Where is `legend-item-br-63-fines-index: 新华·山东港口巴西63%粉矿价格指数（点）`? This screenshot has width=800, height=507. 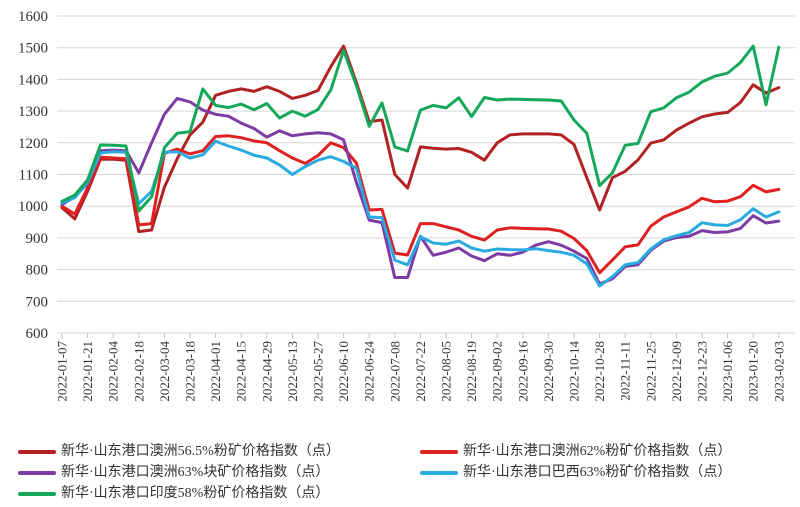 legend-item-br-63-fines-index: 新华·山东港口巴西63%粉矿价格指数（点） is located at coordinates (575, 473).